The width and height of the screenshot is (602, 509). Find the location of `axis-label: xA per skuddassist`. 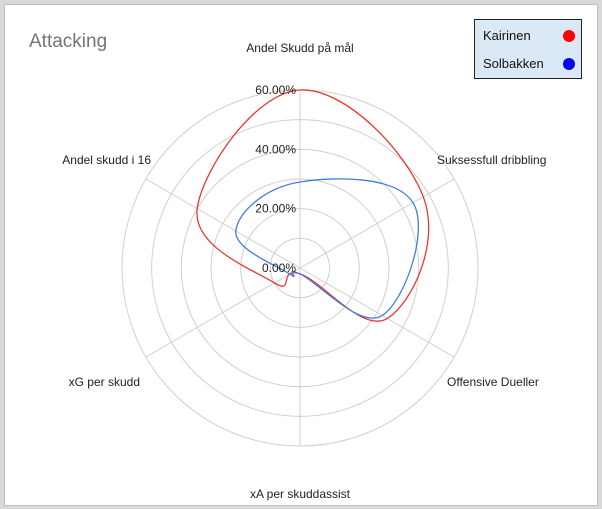

axis-label: xA per skuddassist is located at coordinates (300, 494).